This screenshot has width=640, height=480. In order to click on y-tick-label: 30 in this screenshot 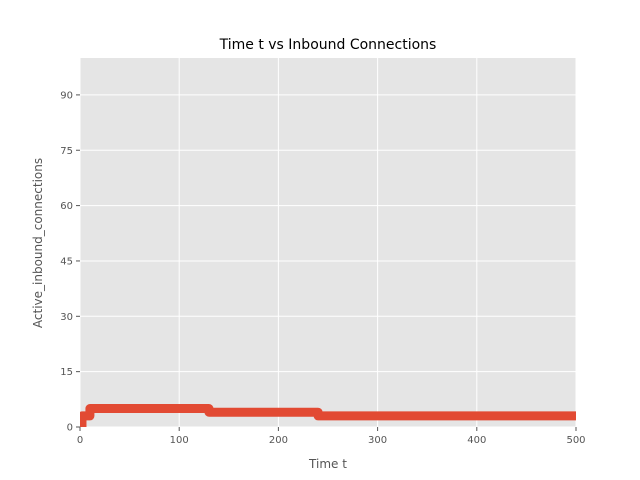, I will do `click(66, 317)`.